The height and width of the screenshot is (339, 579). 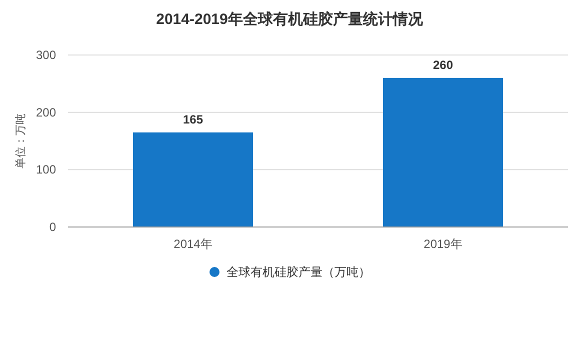 What do you see at coordinates (290, 19) in the screenshot?
I see `chart-title: 2014-2019年全球有机硅胶产量统计情况` at bounding box center [290, 19].